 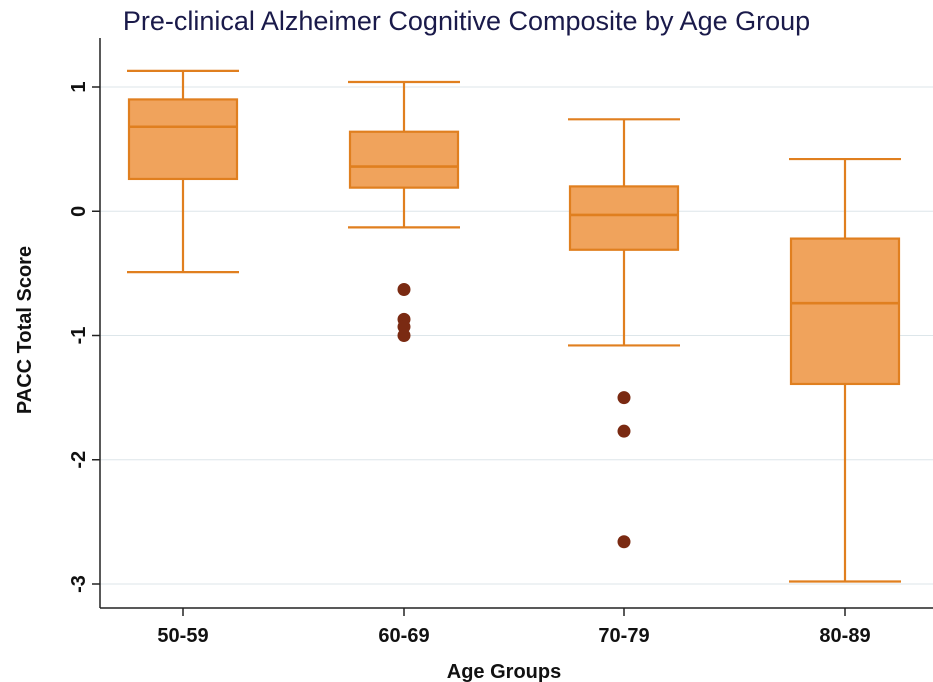 I want to click on y-tick-label: -2, so click(x=79, y=460).